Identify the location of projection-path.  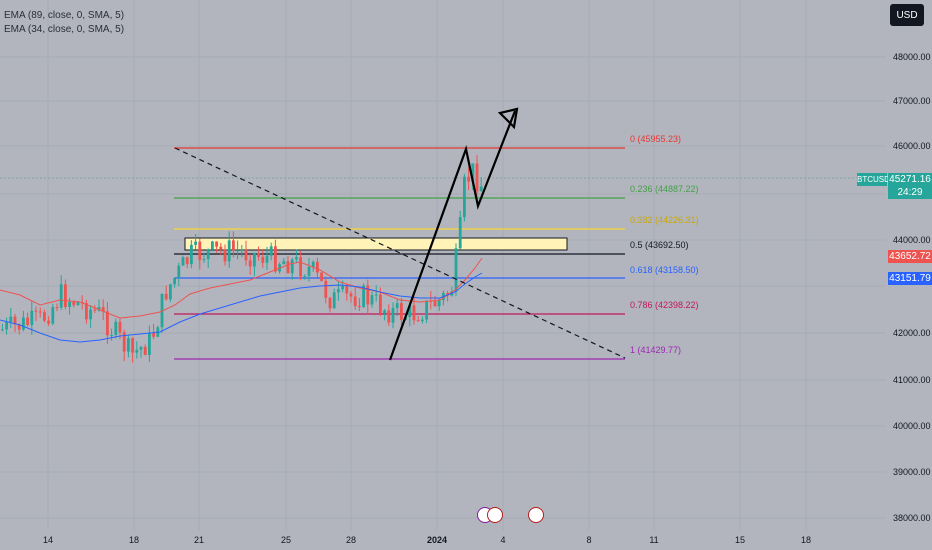
(452, 235).